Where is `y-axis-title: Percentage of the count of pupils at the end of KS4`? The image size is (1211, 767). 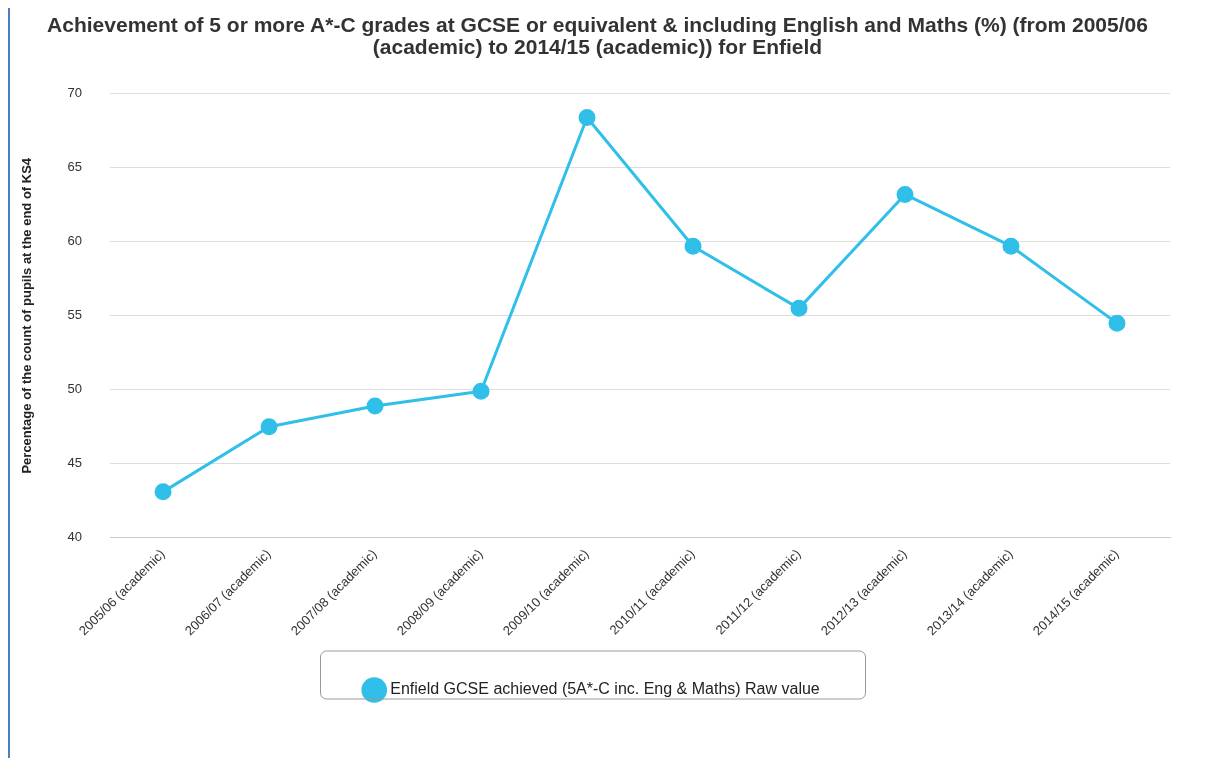
y-axis-title: Percentage of the count of pupils at the end of KS4 is located at coordinates (27, 315).